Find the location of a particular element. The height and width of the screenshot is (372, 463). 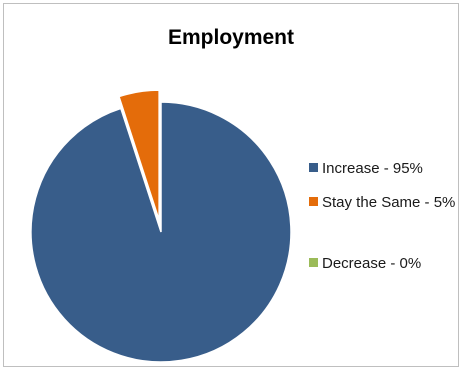

pie-slice-stay-the-same is located at coordinates (139, 155).